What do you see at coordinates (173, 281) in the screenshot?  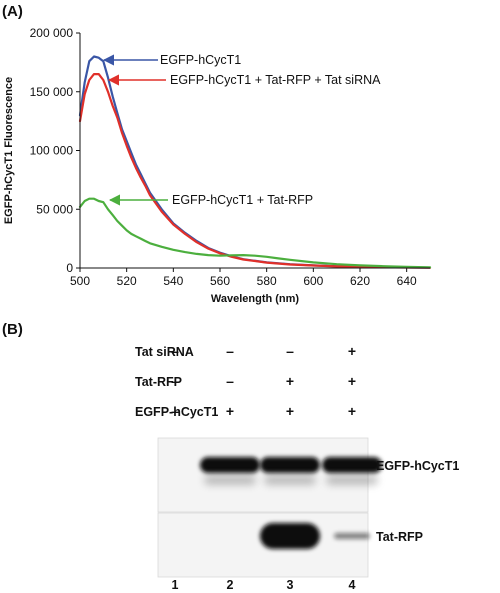 I see `x-tick-label: 540` at bounding box center [173, 281].